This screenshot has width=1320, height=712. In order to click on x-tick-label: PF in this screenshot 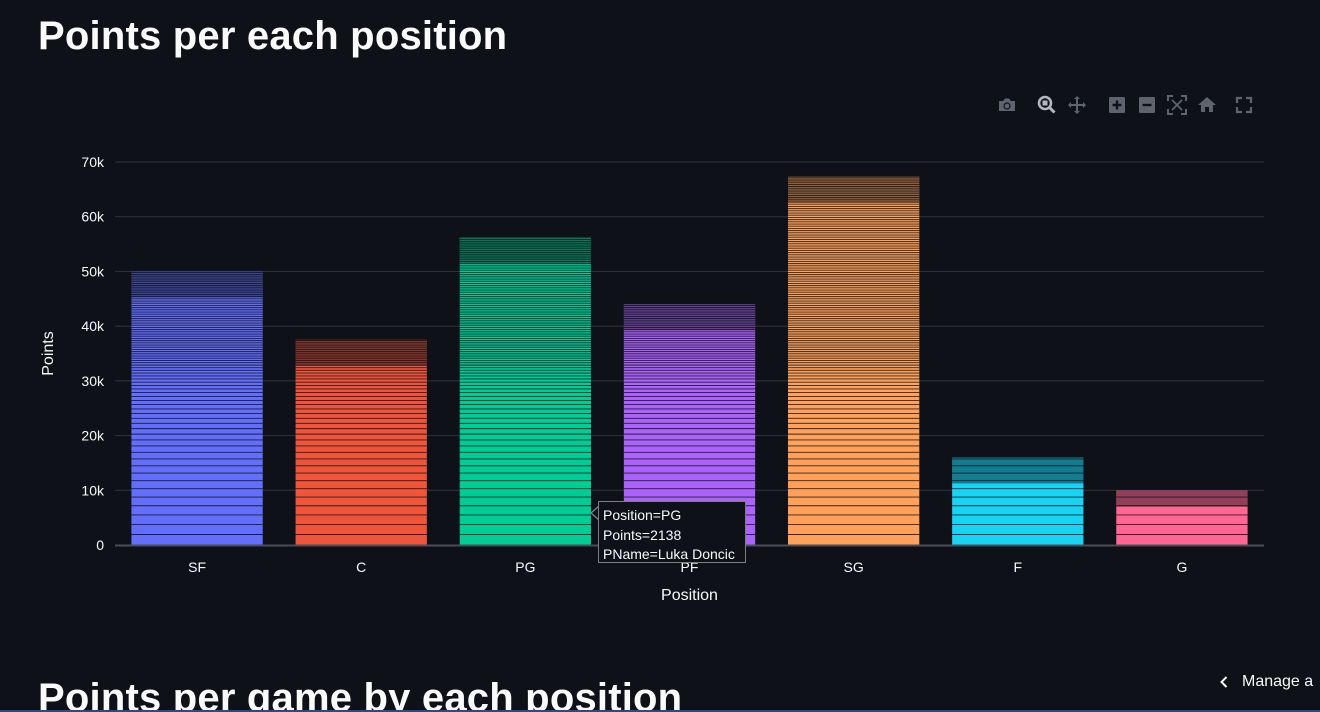, I will do `click(690, 567)`.